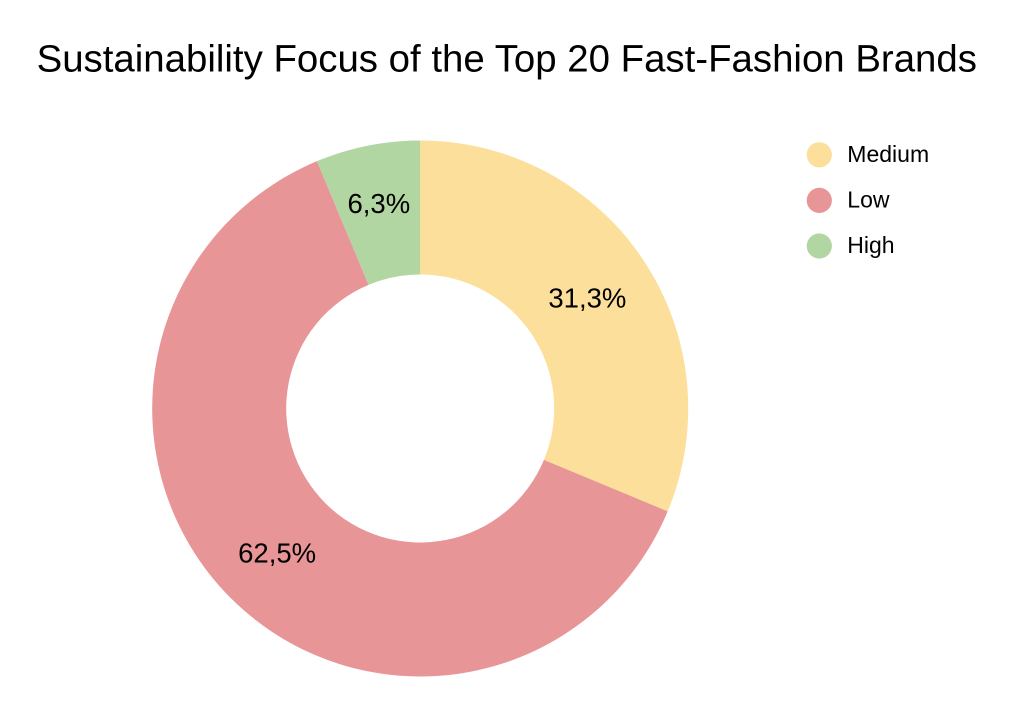  Describe the element at coordinates (587, 298) in the screenshot. I see `slice-label-medium: 31,3%` at that location.